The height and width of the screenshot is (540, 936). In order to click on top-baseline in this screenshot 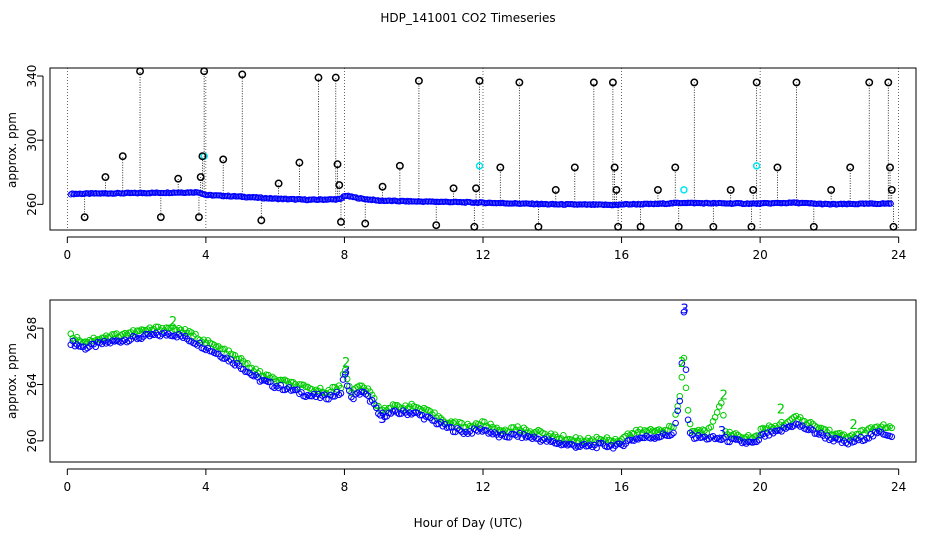, I will do `click(480, 199)`.